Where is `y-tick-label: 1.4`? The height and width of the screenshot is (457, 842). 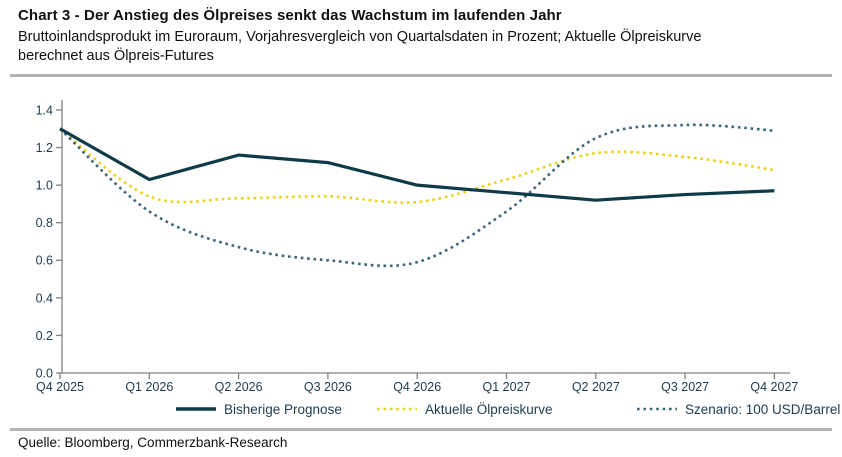
y-tick-label: 1.4 is located at coordinates (44, 110).